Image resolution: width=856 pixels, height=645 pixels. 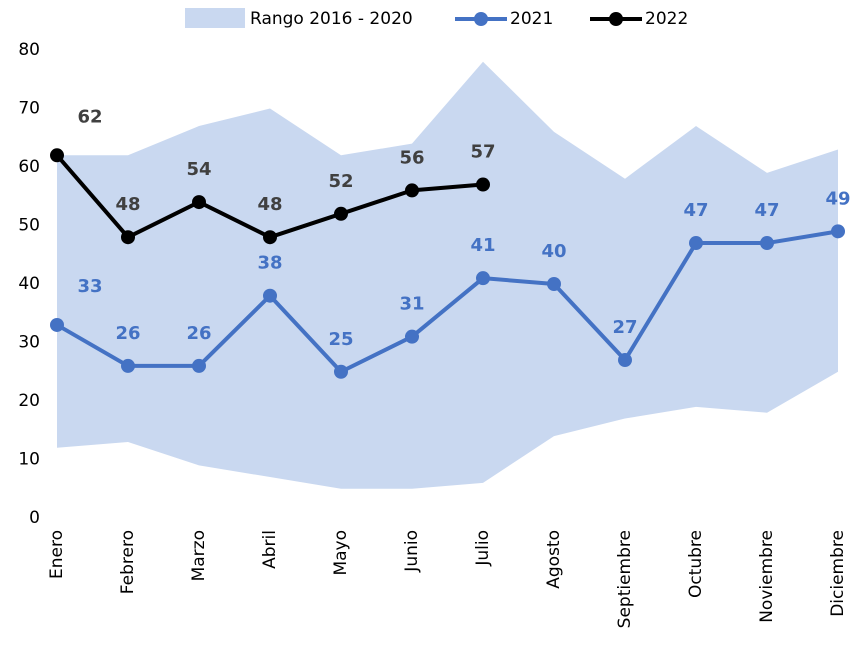 I want to click on y-tick-label: 60, so click(x=29, y=167).